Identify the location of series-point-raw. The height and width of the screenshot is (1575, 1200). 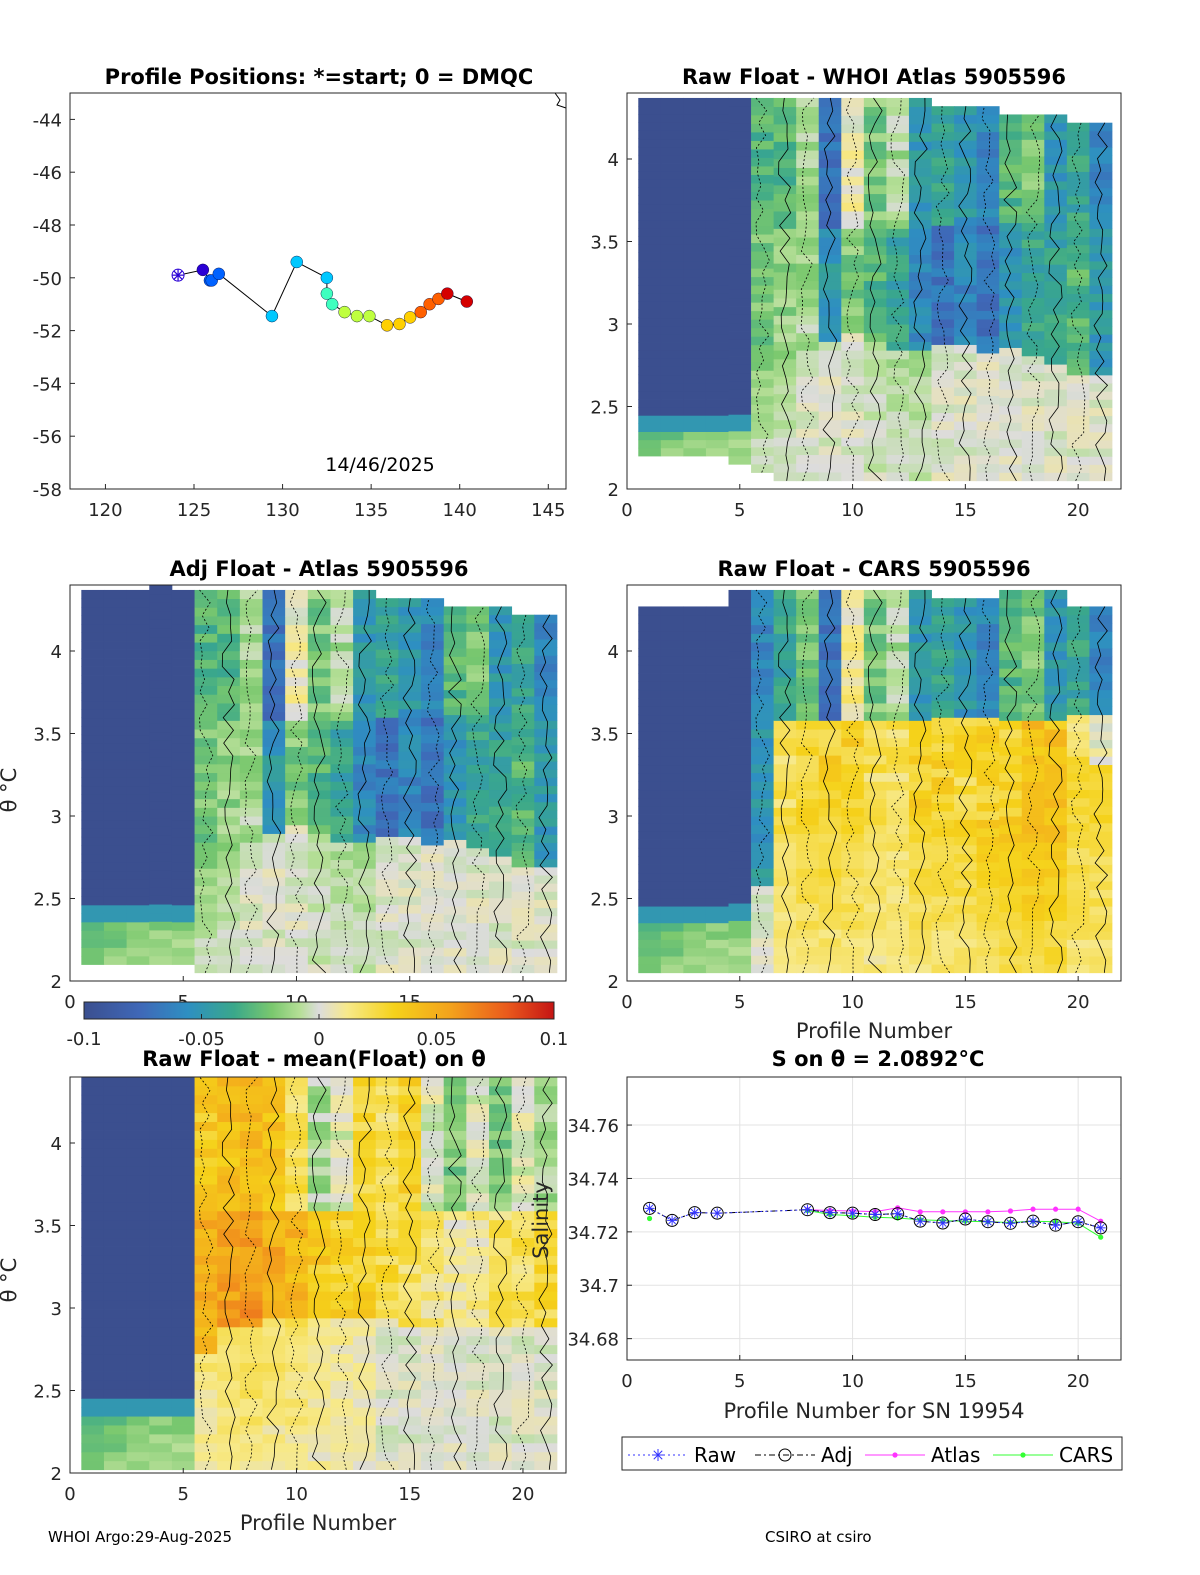
(830, 1212).